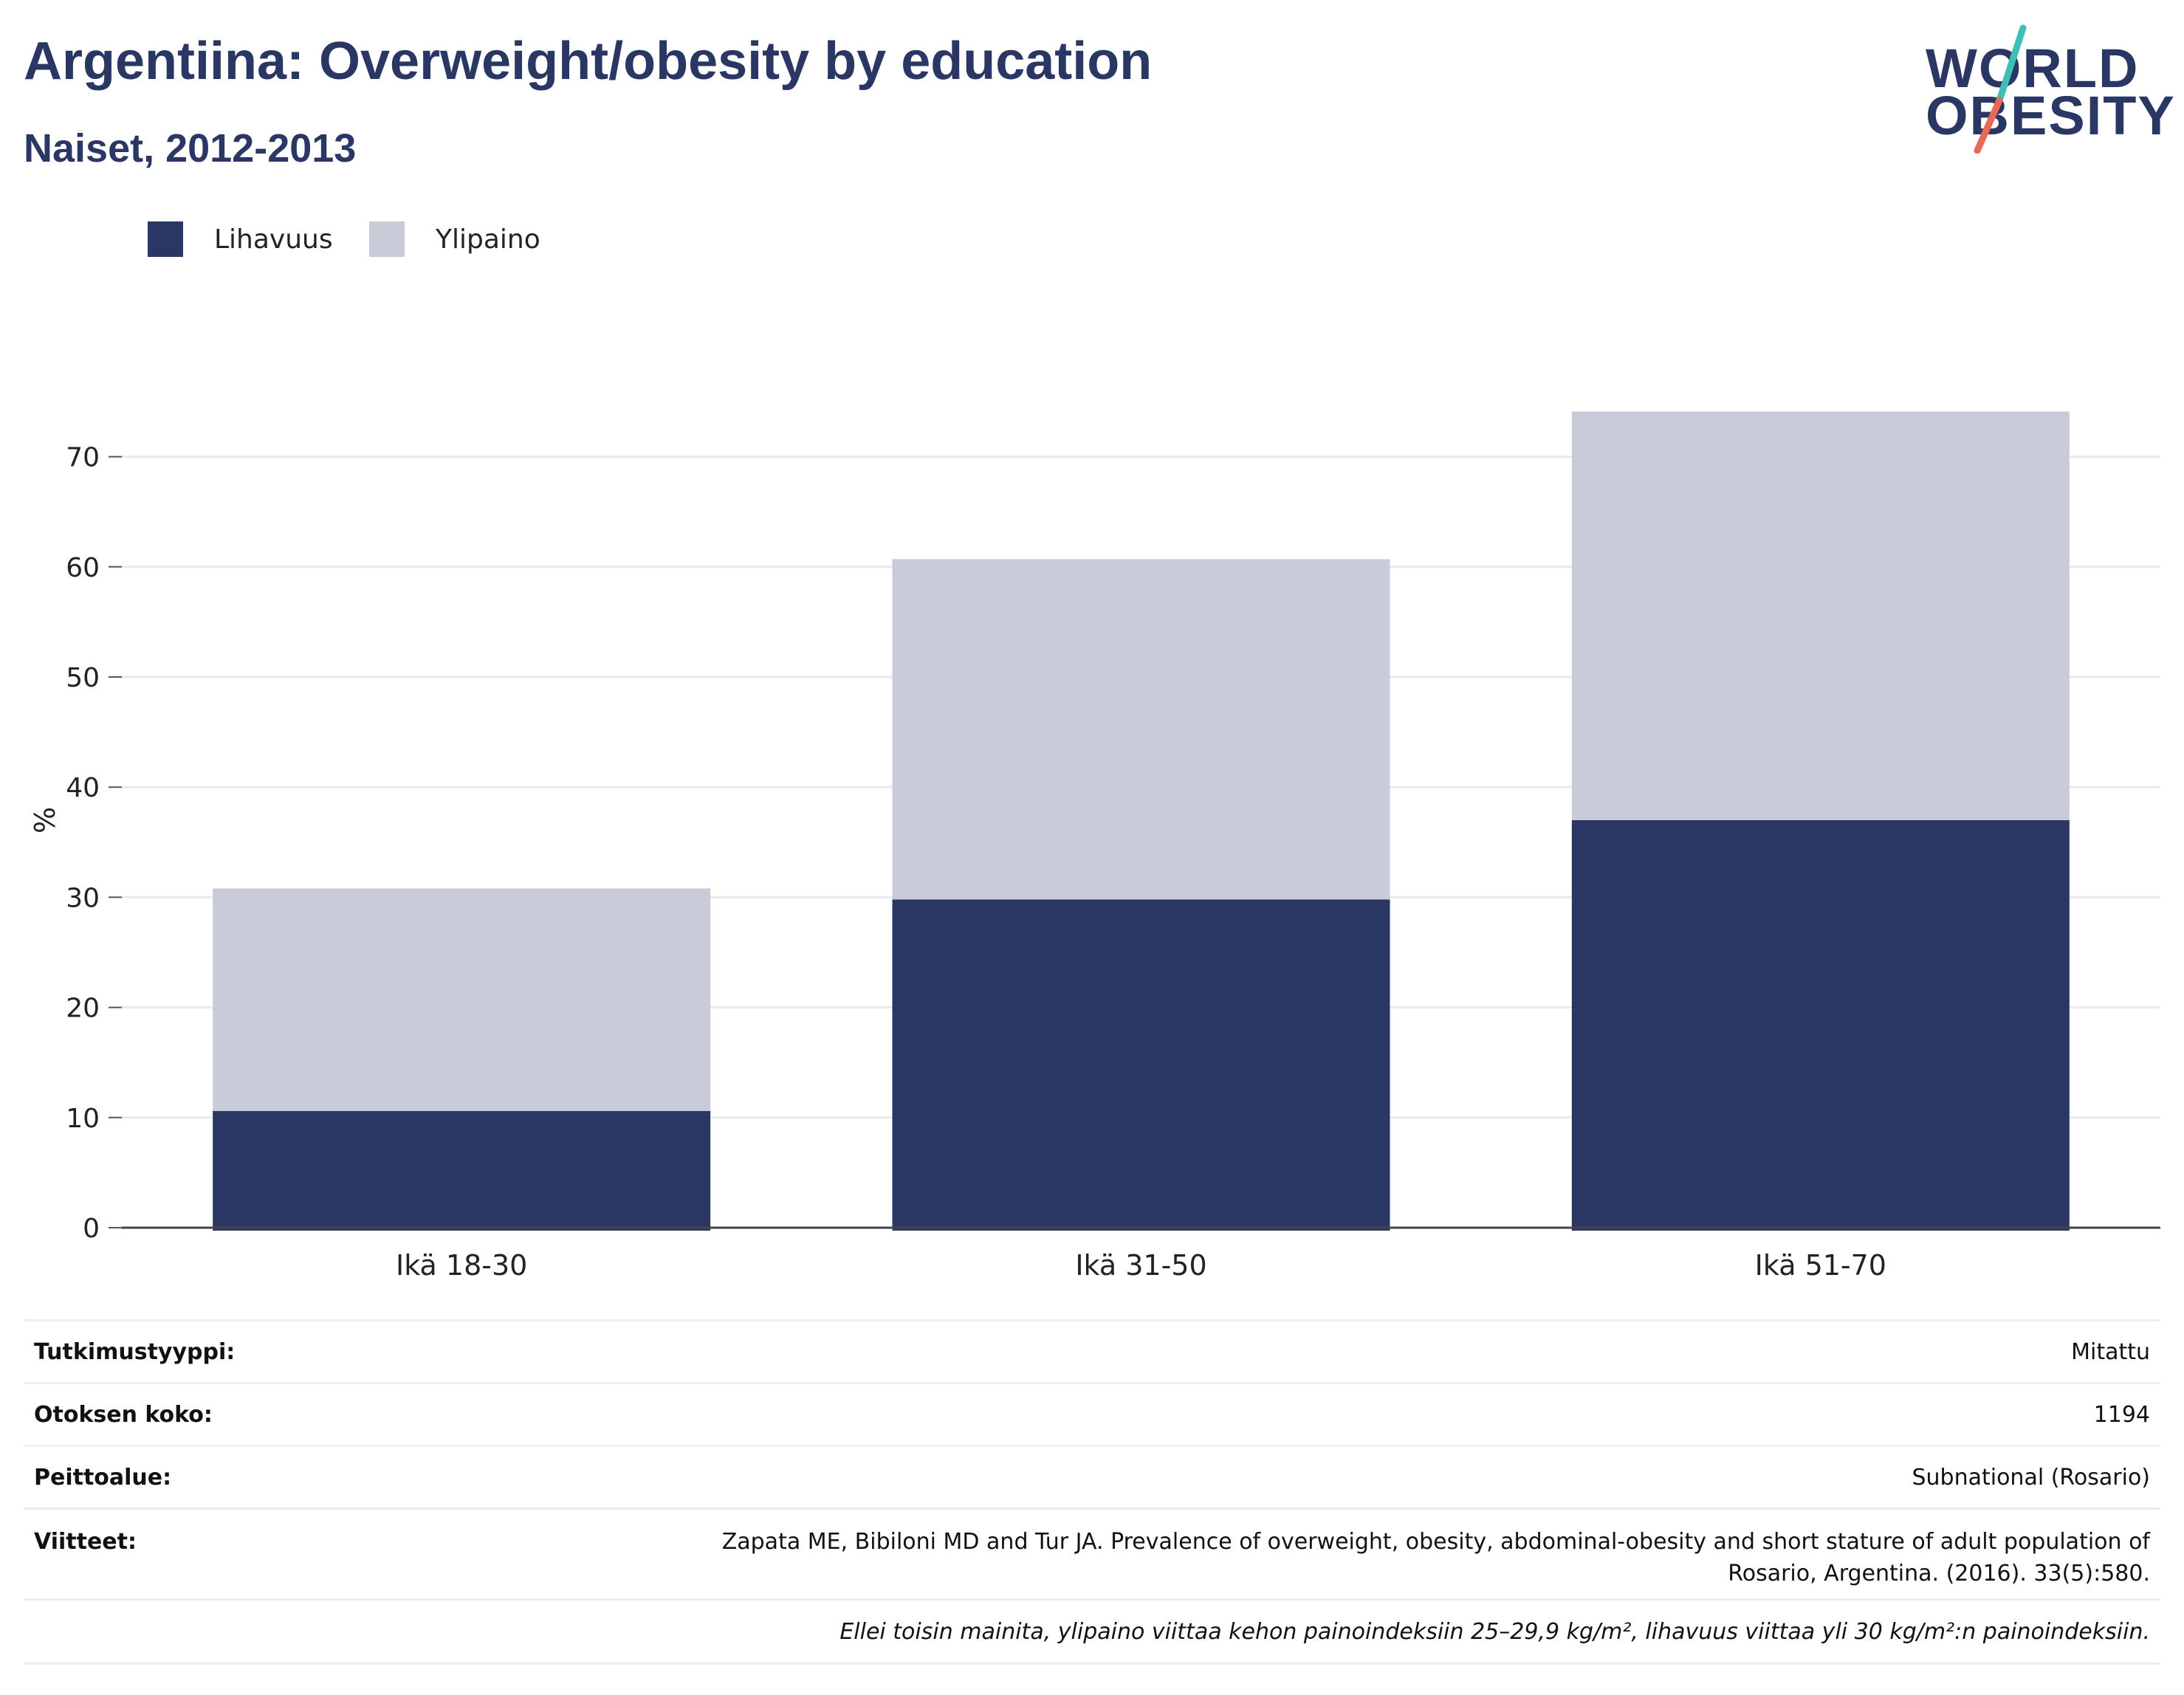 This screenshot has height=1695, width=2184. I want to click on info-row-sample-size: Otoksen koko: 1194, so click(1092, 1413).